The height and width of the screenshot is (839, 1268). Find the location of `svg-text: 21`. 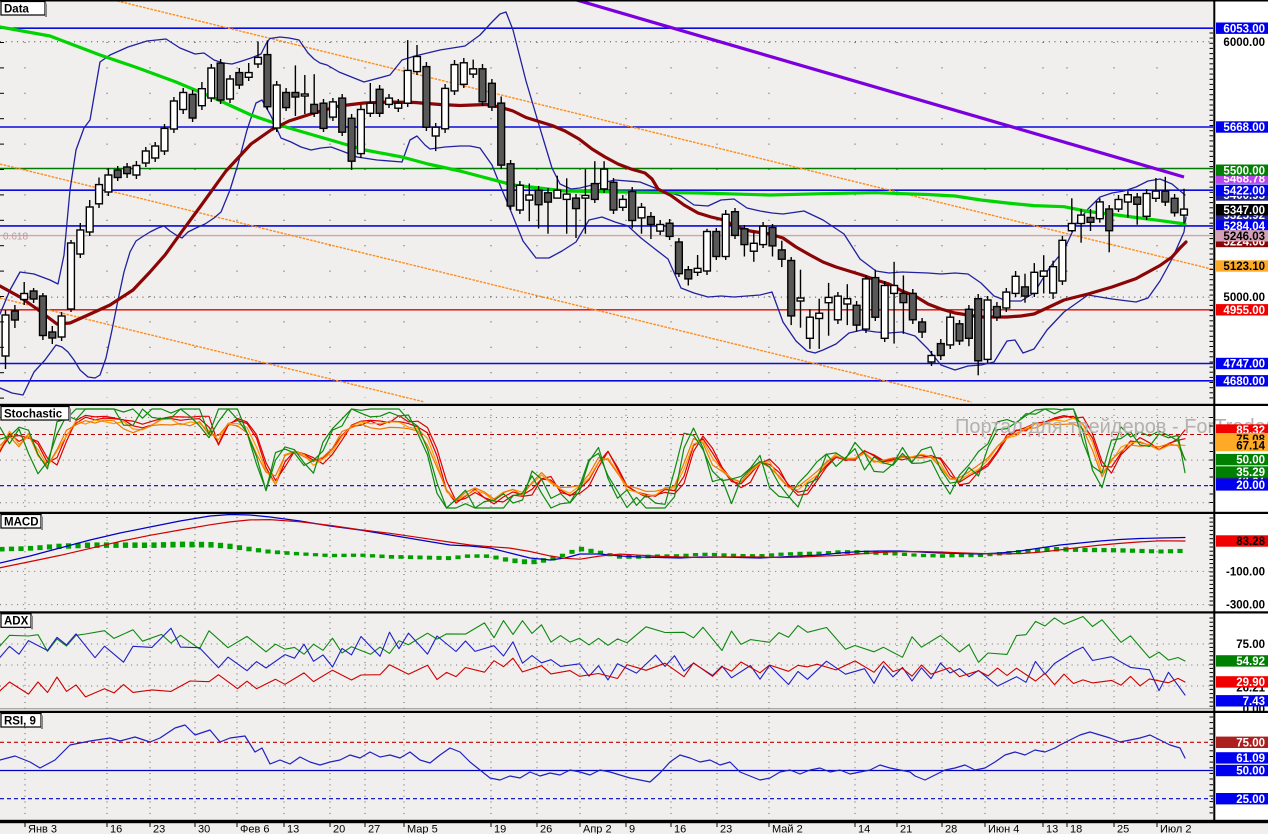

svg-text: 21 is located at coordinates (906, 829).